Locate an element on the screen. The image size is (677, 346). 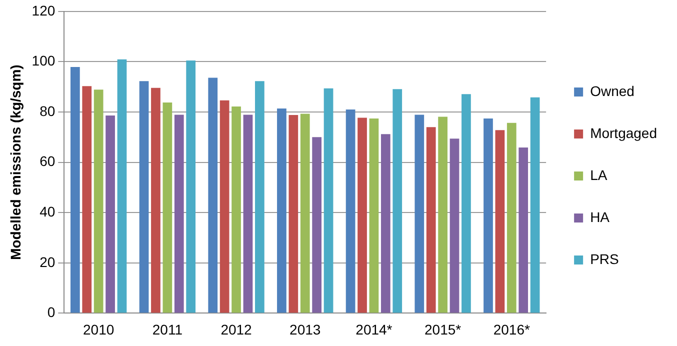
y-tick-label: 120 is located at coordinates (44, 10).